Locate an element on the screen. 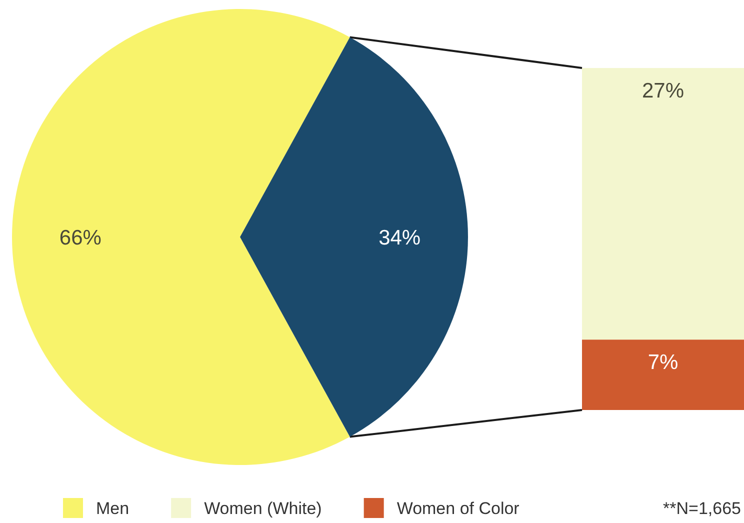 The width and height of the screenshot is (744, 523). legend-label: Women (White) is located at coordinates (263, 508).